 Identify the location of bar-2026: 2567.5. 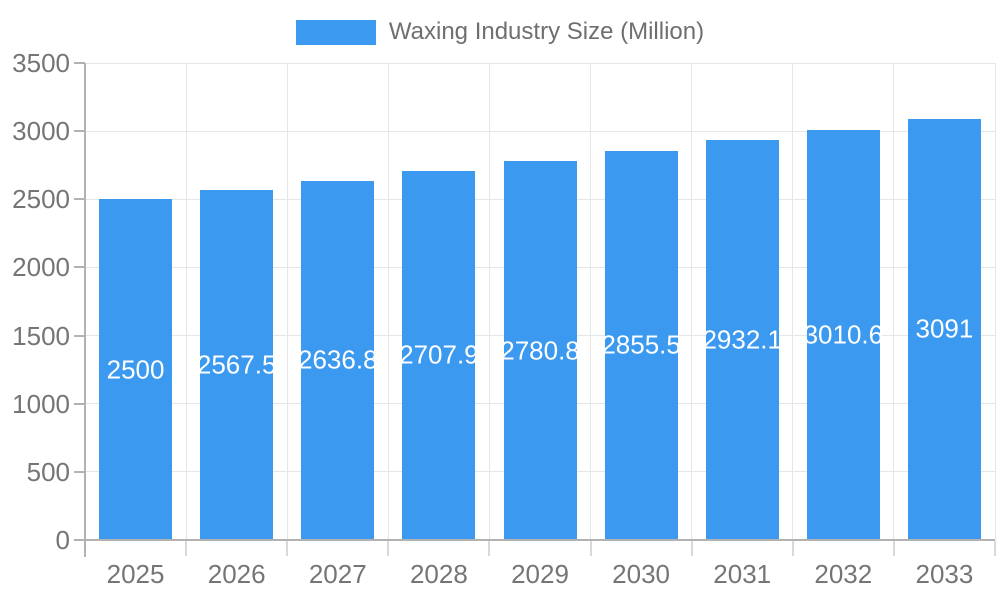
(236, 365).